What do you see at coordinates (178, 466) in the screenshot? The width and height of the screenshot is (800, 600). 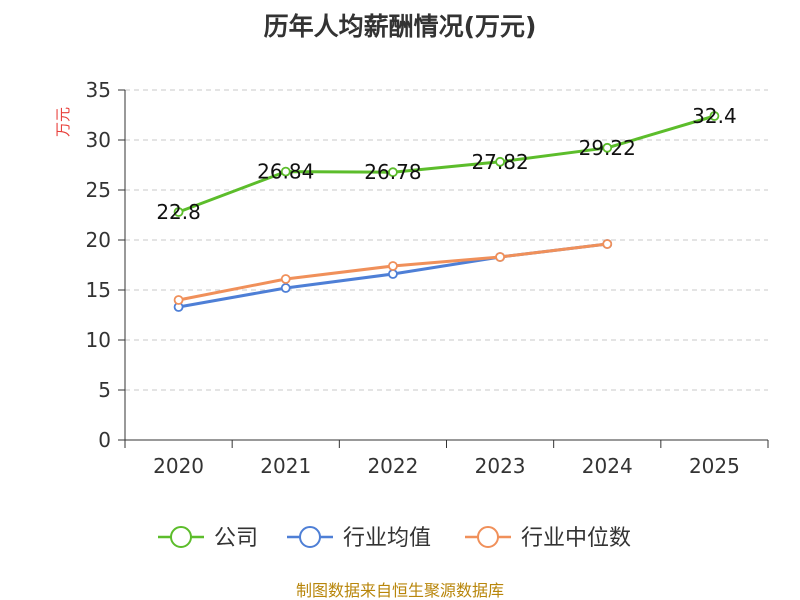 I see `x-tick-label-2020: 2020` at bounding box center [178, 466].